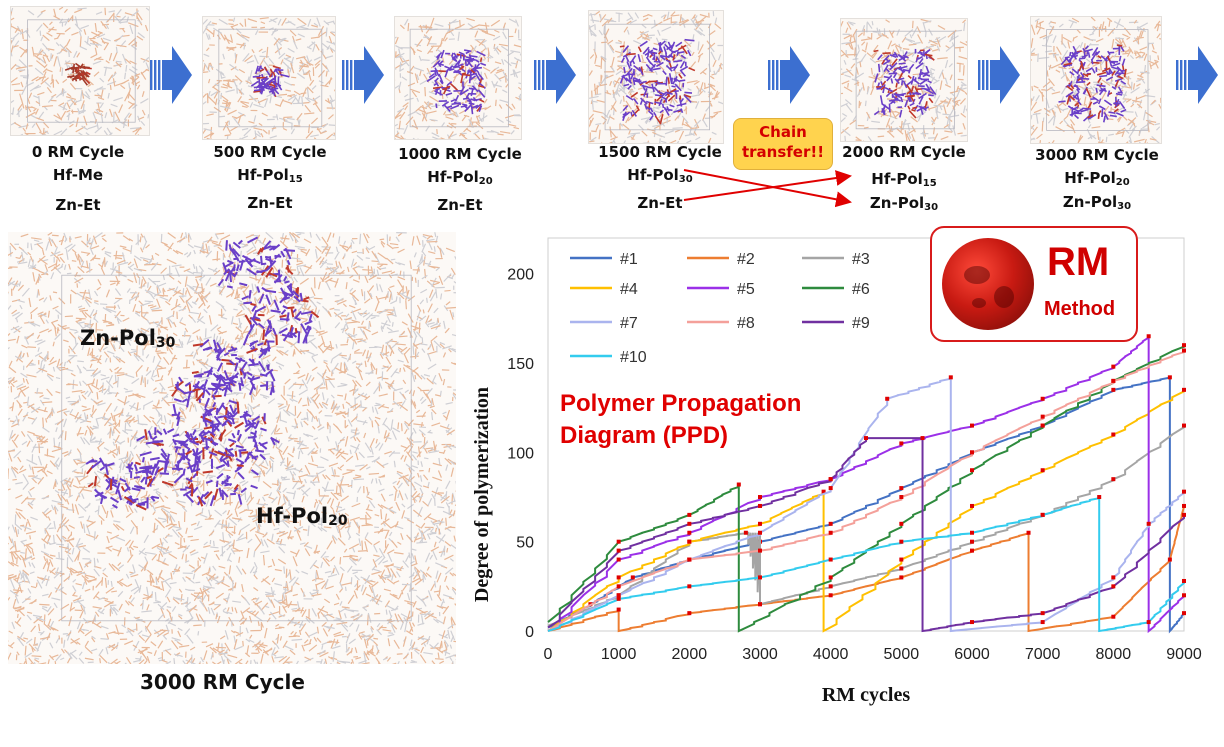 The height and width of the screenshot is (747, 1224). Describe the element at coordinates (460, 180) in the screenshot. I see `stage-label-1000: 1000 RM Cycle Hf-Pol20 Zn-Et` at that location.